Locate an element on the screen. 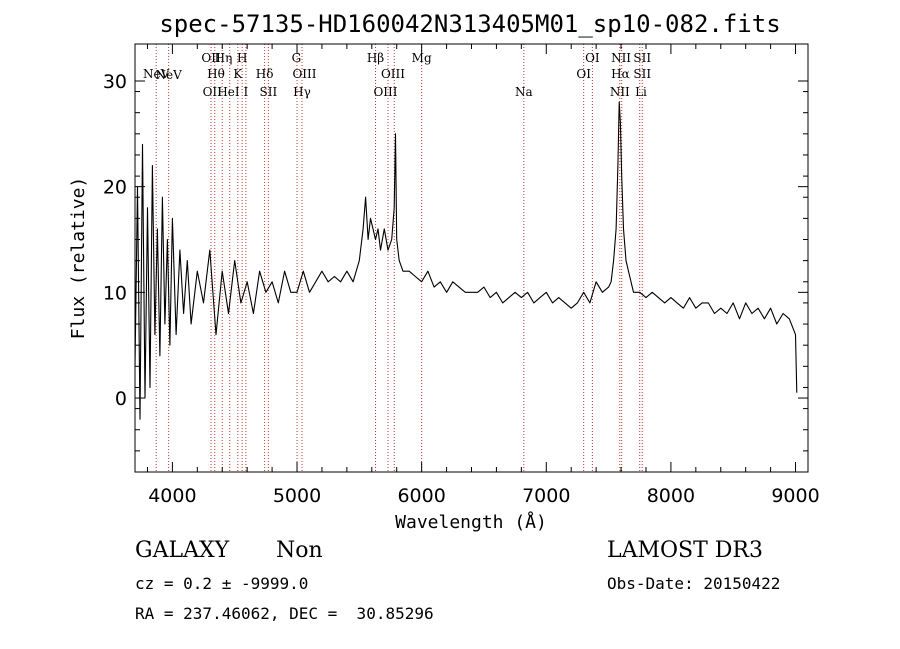 Image resolution: width=900 pixels, height=649 pixels. line-label: G is located at coordinates (297, 58).